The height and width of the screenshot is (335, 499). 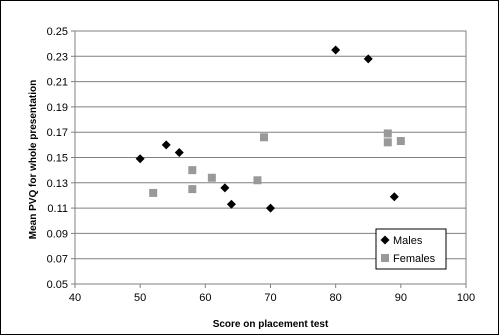 What do you see at coordinates (57, 209) in the screenshot?
I see `y-tick-label: 0.11` at bounding box center [57, 209].